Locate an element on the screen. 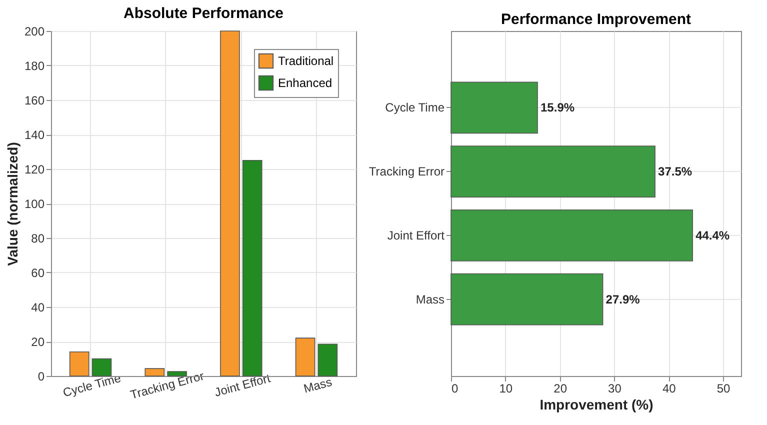 The height and width of the screenshot is (425, 767). x-tick-label: 0 is located at coordinates (455, 389).